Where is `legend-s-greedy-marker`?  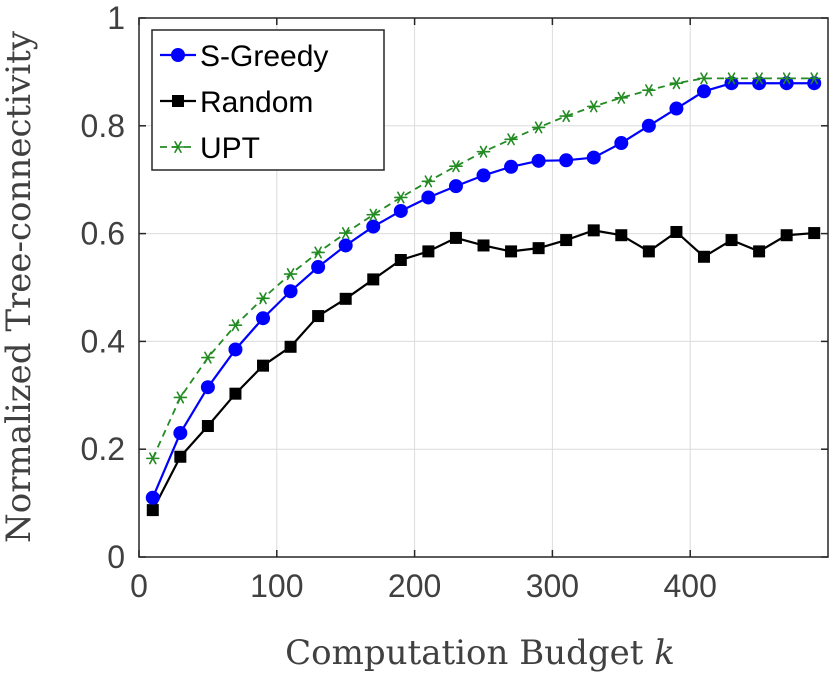
legend-s-greedy-marker is located at coordinates (178, 55).